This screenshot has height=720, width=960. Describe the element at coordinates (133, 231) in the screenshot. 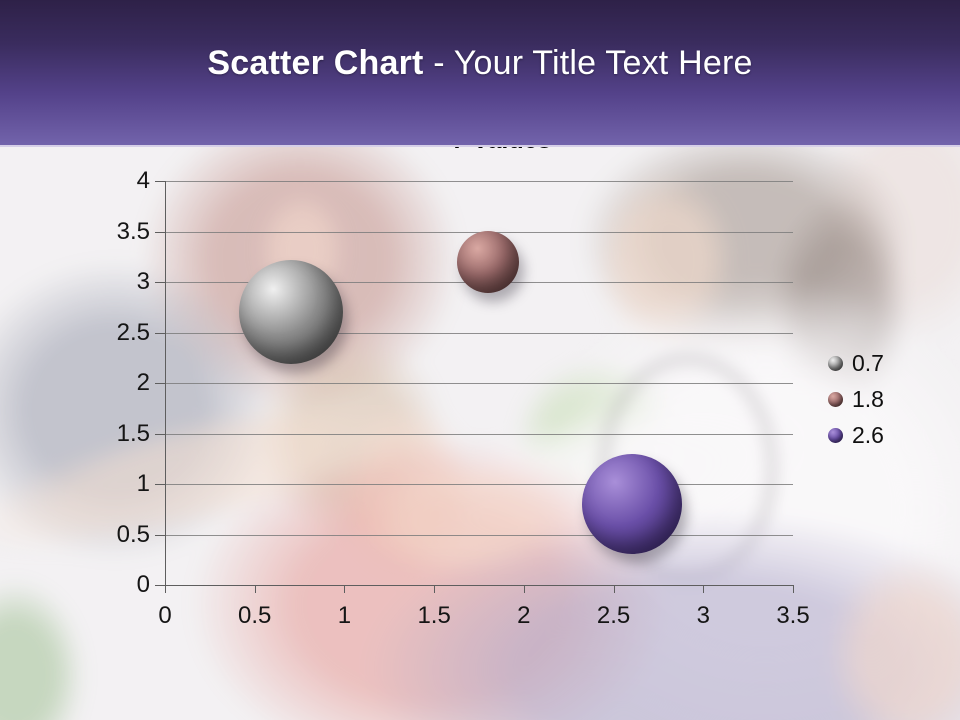

I see `y-tick-label: 3.5` at that location.